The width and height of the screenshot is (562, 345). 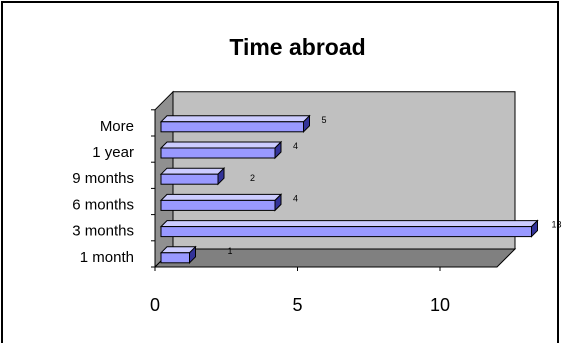 What do you see at coordinates (230, 251) in the screenshot?
I see `data-label: 1` at bounding box center [230, 251].